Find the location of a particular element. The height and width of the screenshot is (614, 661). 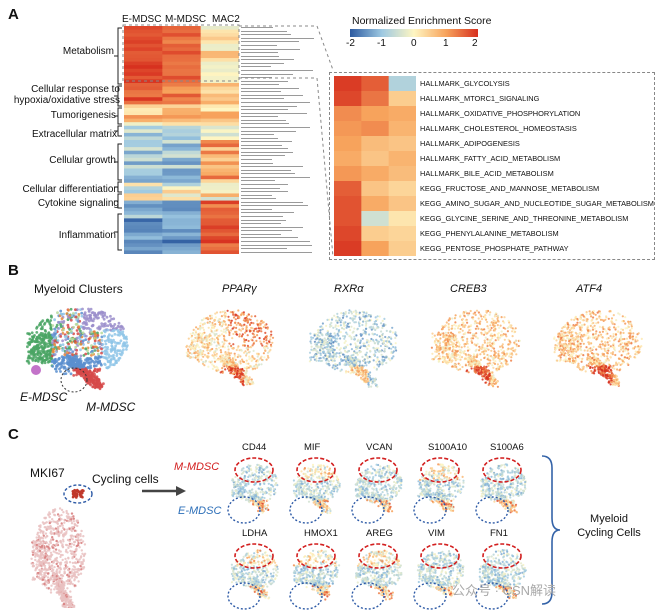

legend-colorbar is located at coordinates (414, 33).